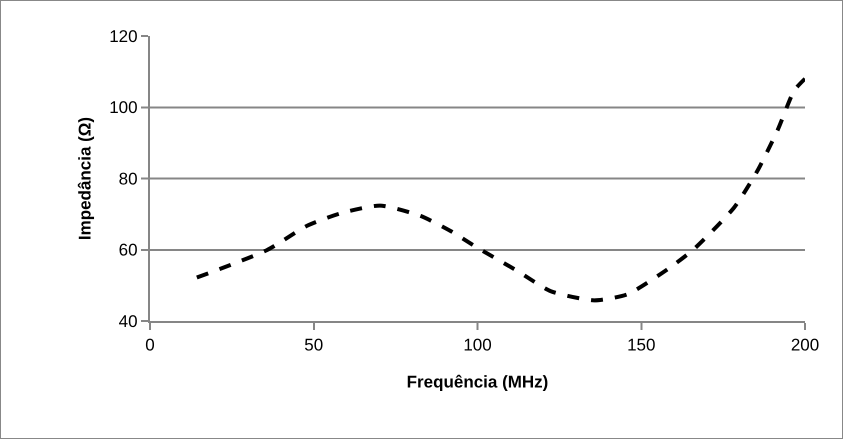 The image size is (843, 439). I want to click on x-axis-title: Frequência (MHz), so click(477, 382).